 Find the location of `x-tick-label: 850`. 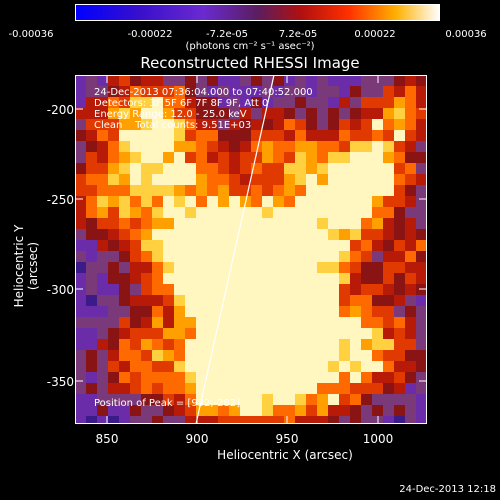

x-tick-label: 850 is located at coordinates (107, 439).